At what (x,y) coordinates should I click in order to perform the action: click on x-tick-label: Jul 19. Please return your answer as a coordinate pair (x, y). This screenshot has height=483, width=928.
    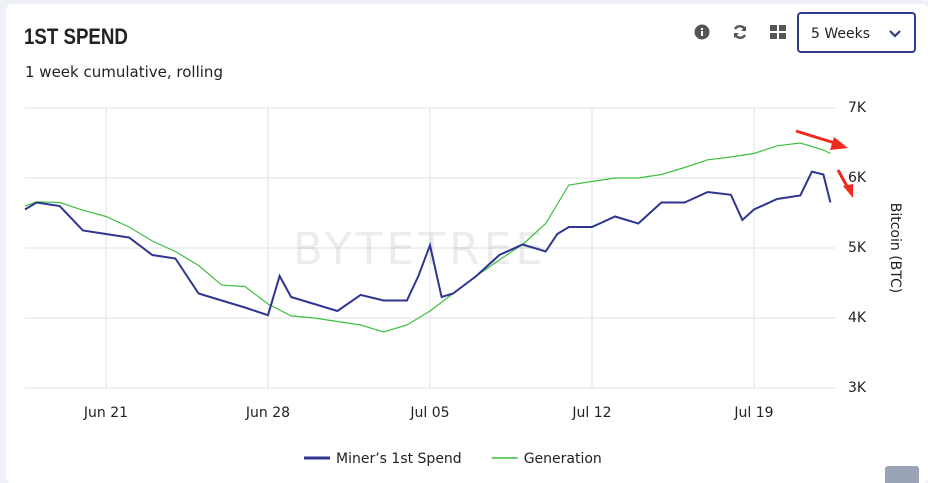
    Looking at the image, I should click on (753, 413).